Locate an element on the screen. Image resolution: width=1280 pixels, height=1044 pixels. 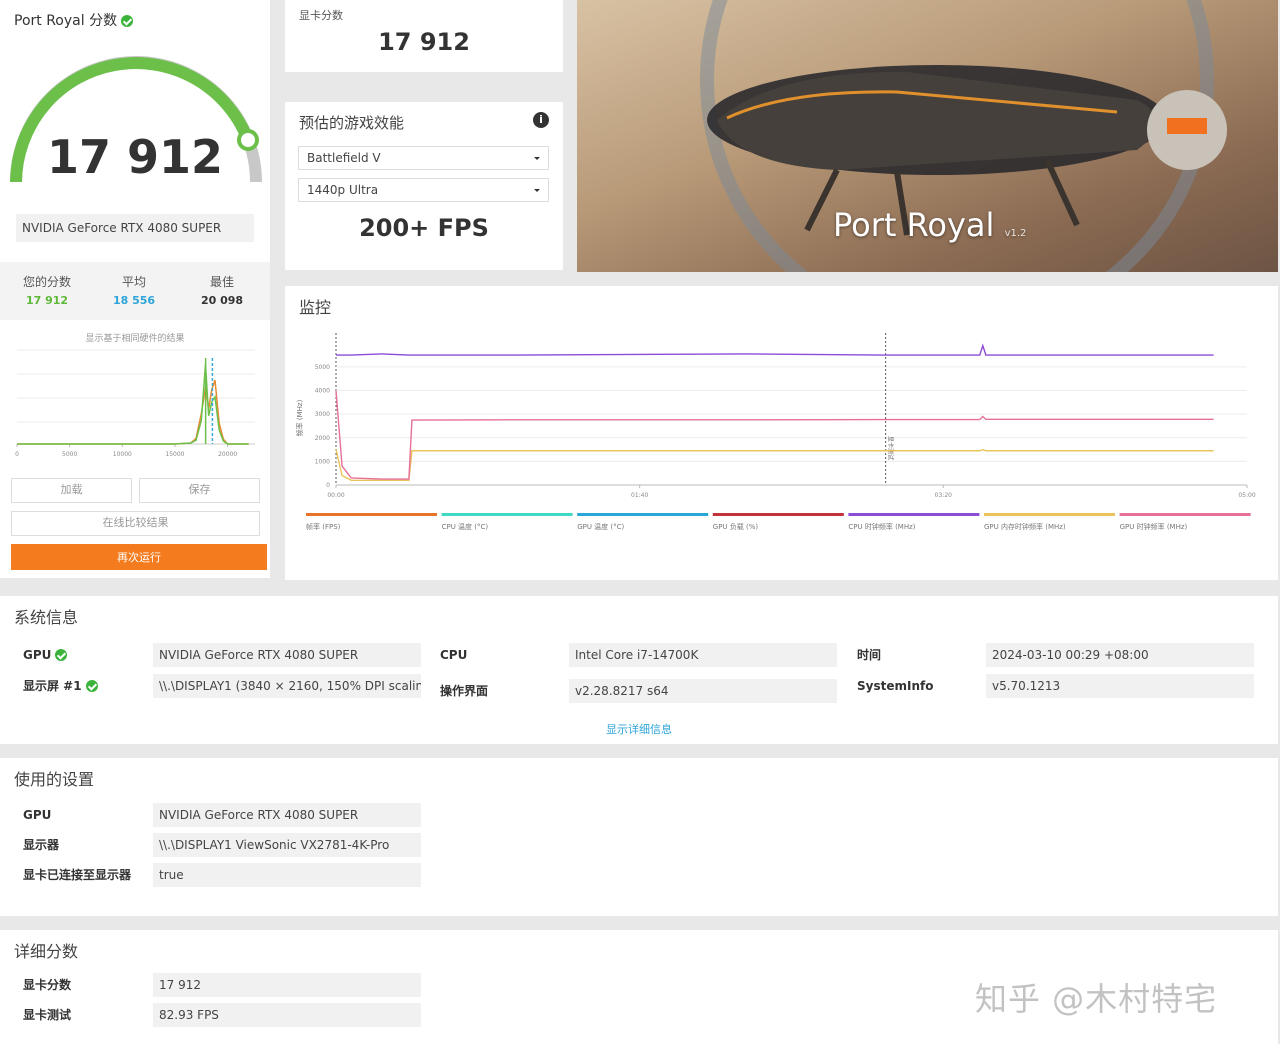
hero-version: v1.2 is located at coordinates (1015, 233).